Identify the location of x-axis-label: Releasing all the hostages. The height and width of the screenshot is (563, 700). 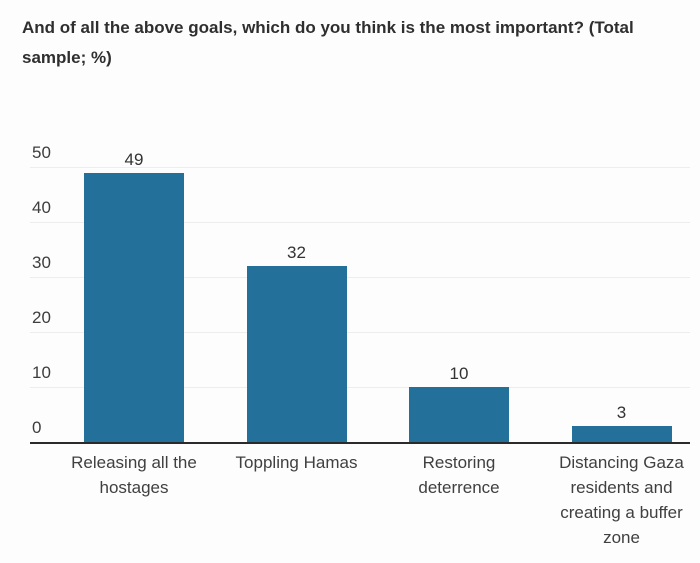
(134, 475).